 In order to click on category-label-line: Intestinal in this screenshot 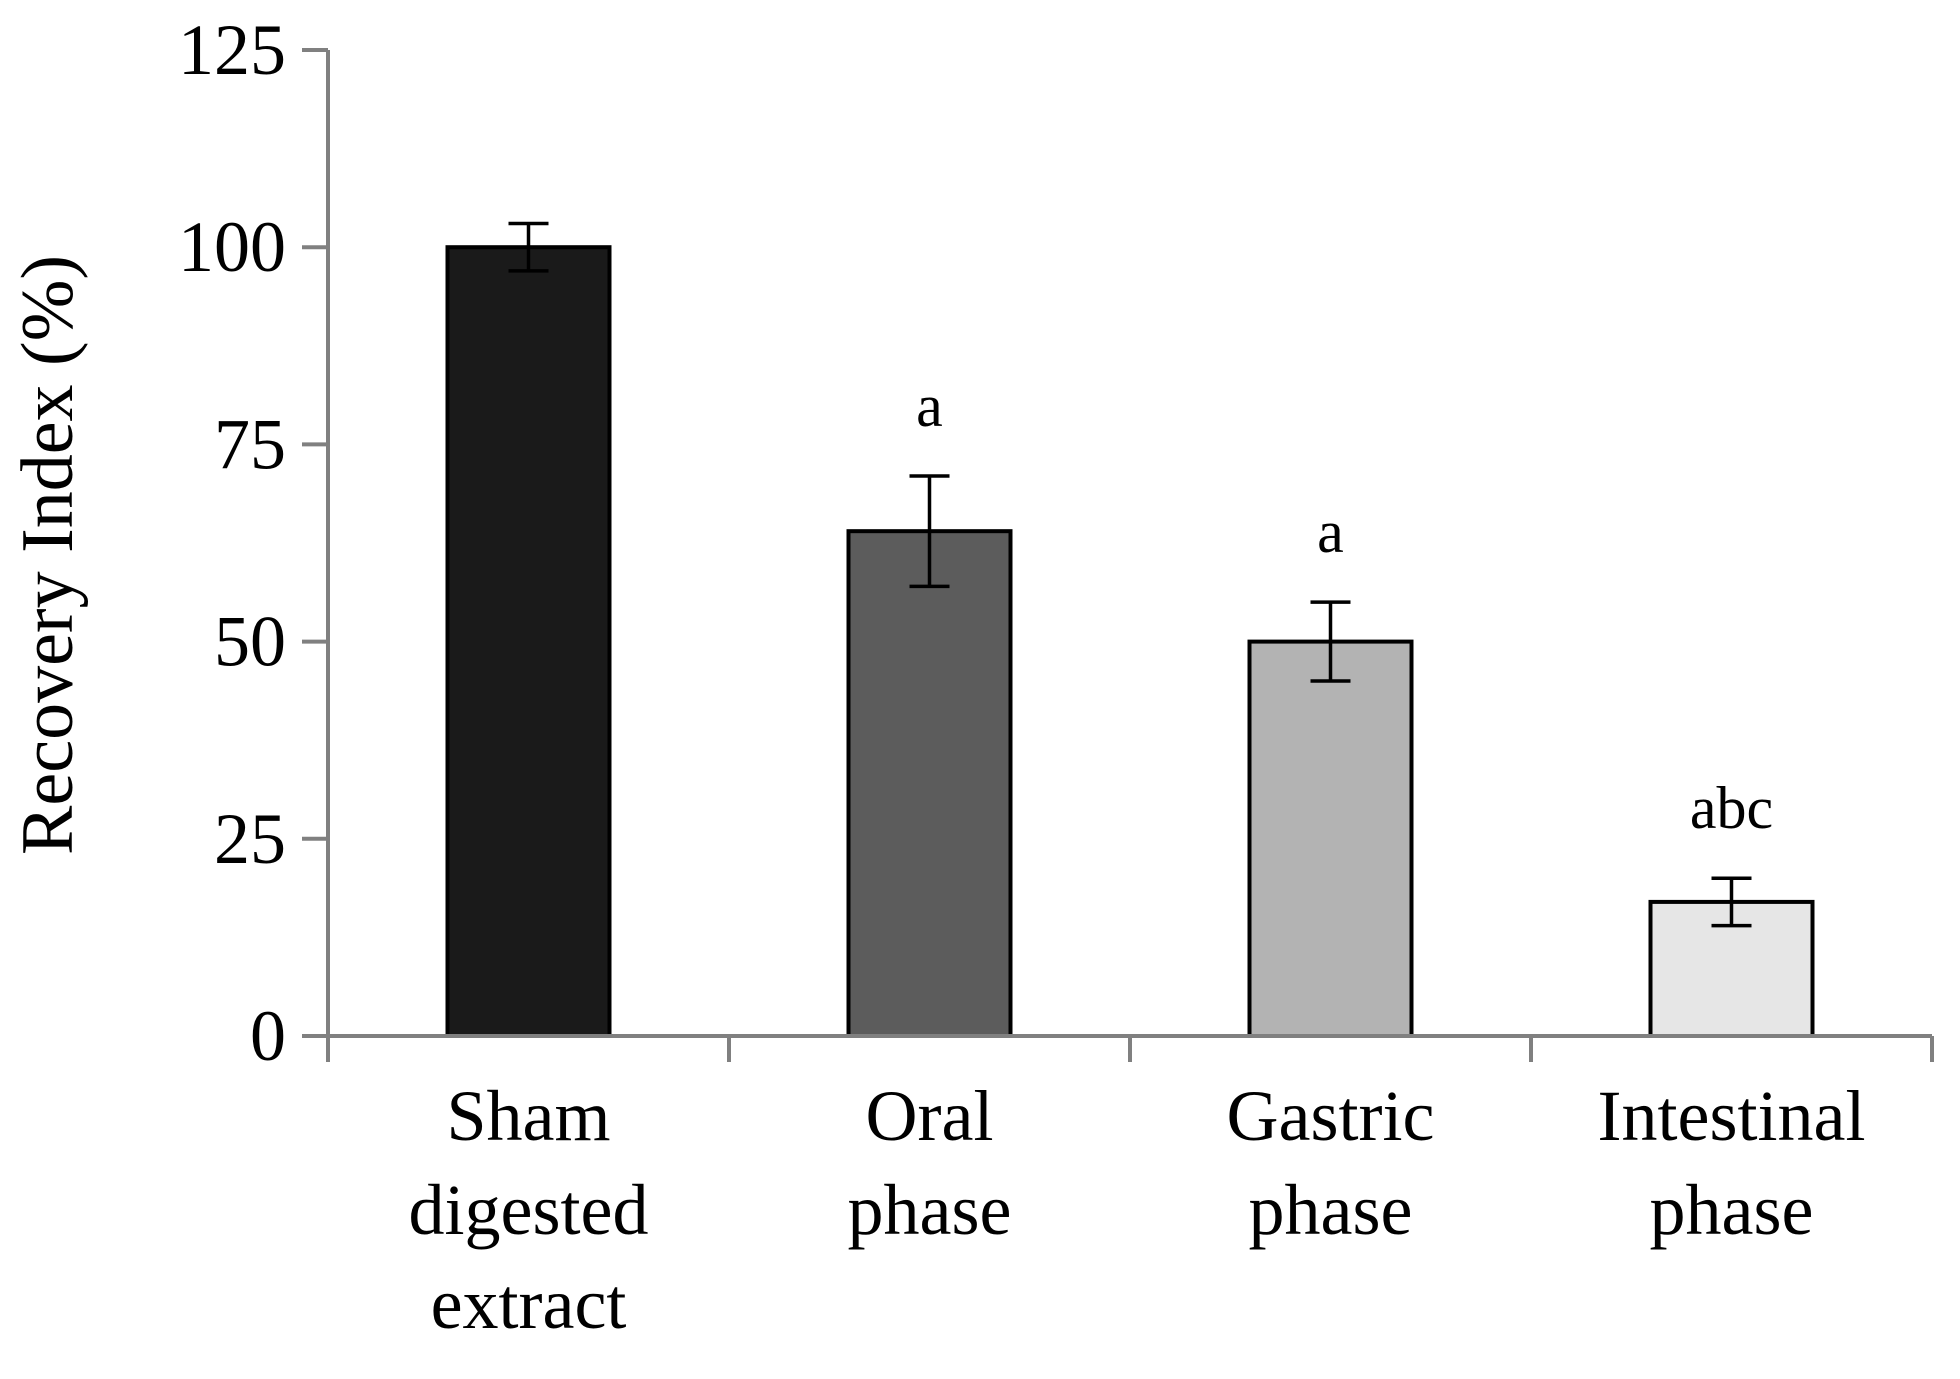, I will do `click(1732, 1116)`.